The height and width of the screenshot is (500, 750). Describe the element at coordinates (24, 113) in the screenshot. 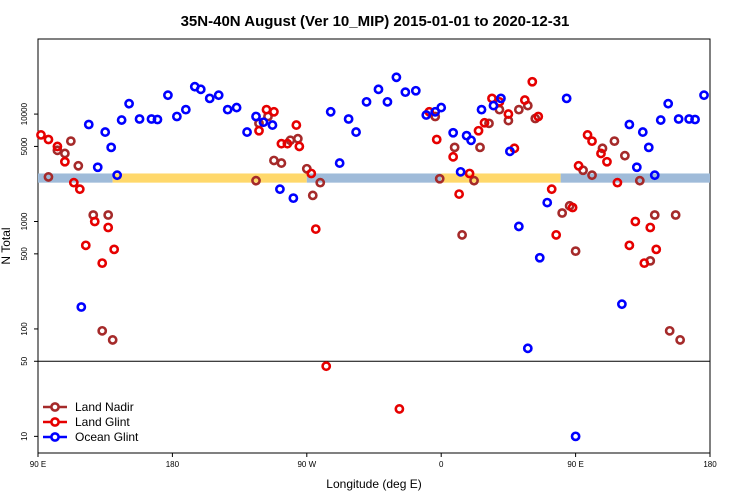

I see `y-tick-label: 10000` at that location.